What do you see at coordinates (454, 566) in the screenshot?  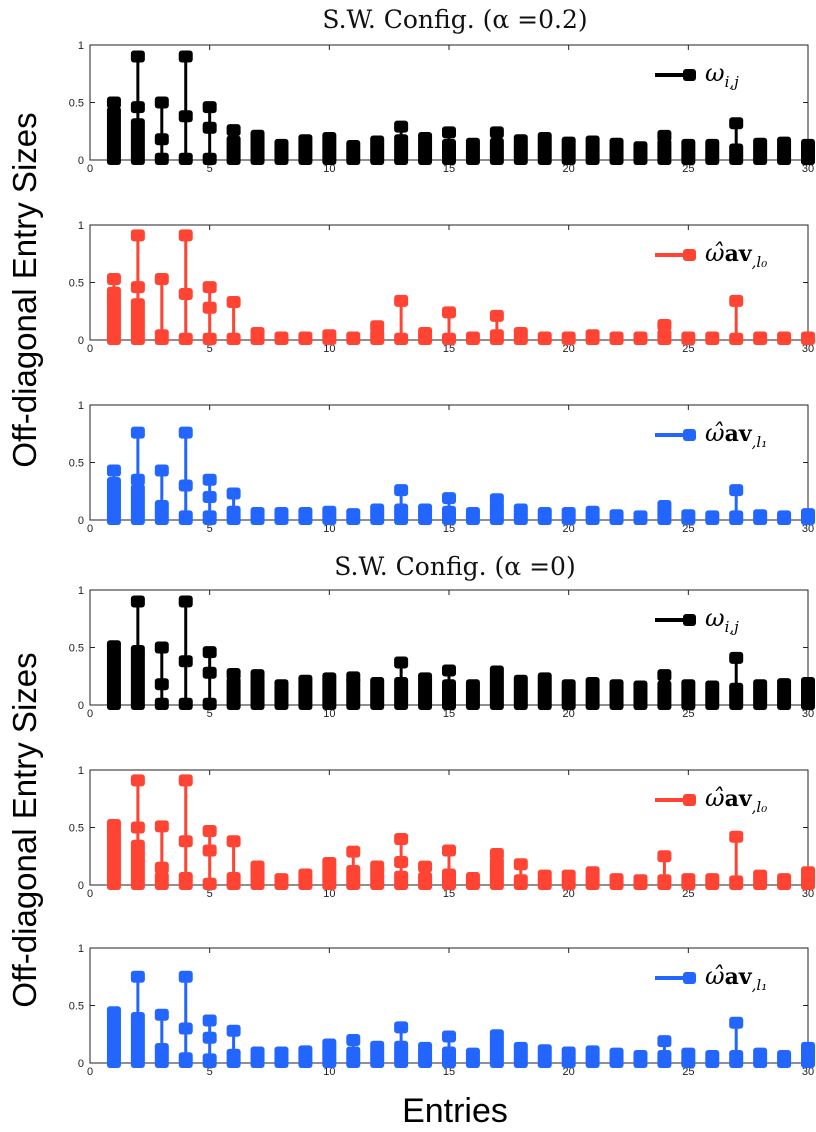 I see `group-title-alpha-0: S.W. Config. (α =0)` at bounding box center [454, 566].